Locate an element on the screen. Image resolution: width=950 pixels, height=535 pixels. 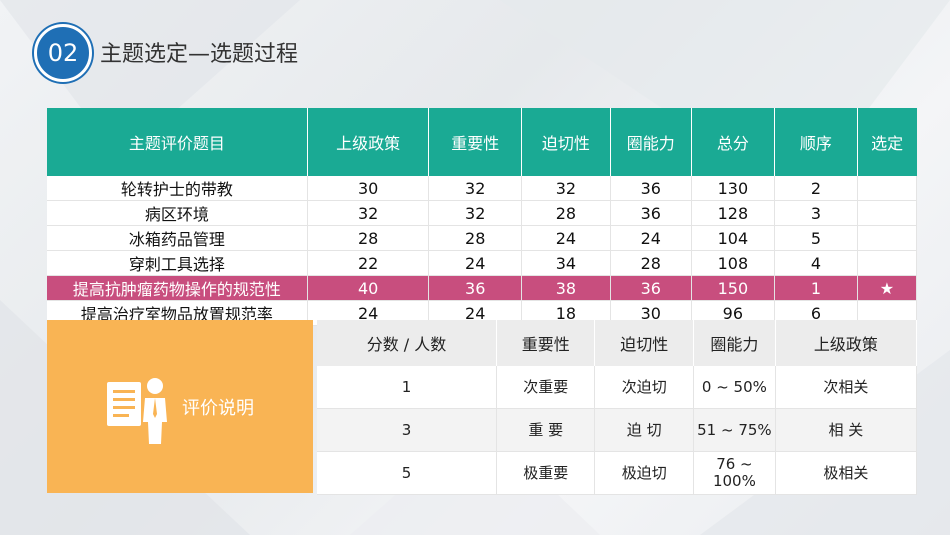
table-cell: 130 is located at coordinates (733, 188).